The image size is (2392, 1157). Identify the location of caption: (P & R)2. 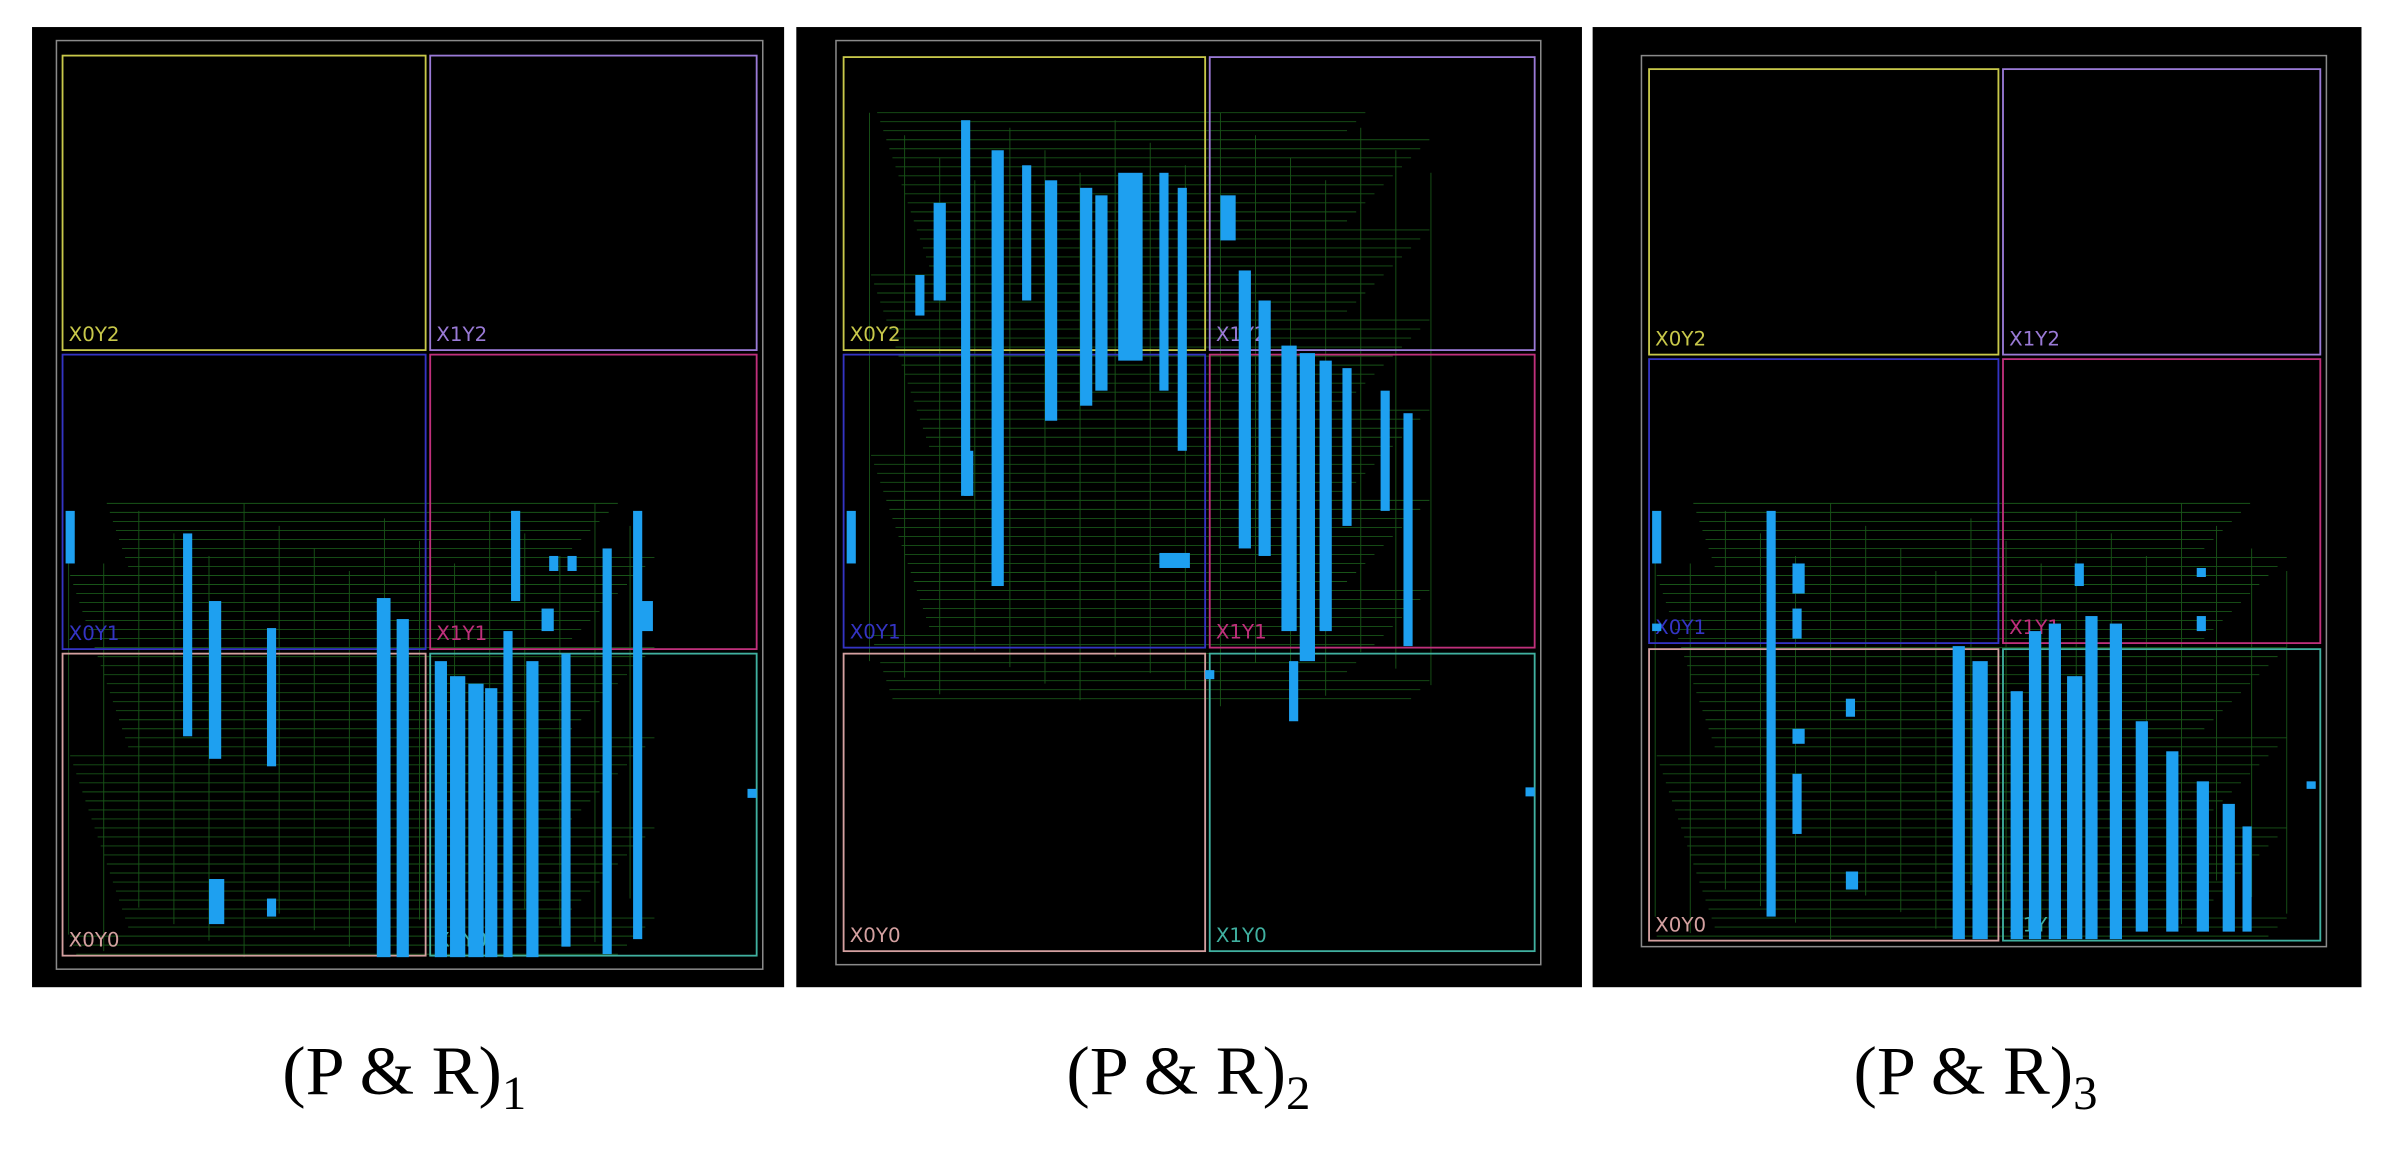
(1188, 1076).